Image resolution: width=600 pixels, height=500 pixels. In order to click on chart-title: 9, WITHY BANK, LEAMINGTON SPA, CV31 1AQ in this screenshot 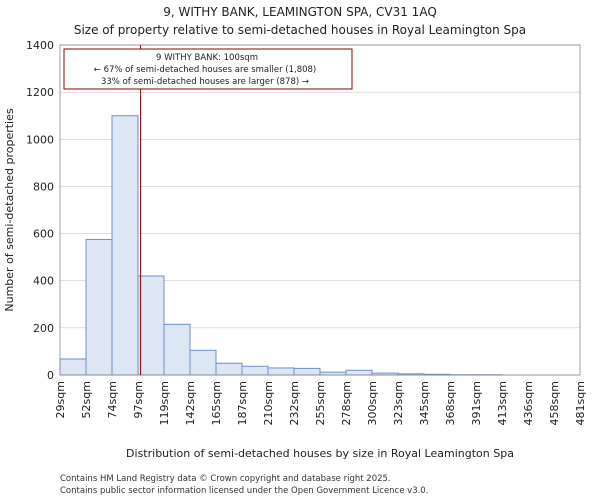, I will do `click(300, 12)`.